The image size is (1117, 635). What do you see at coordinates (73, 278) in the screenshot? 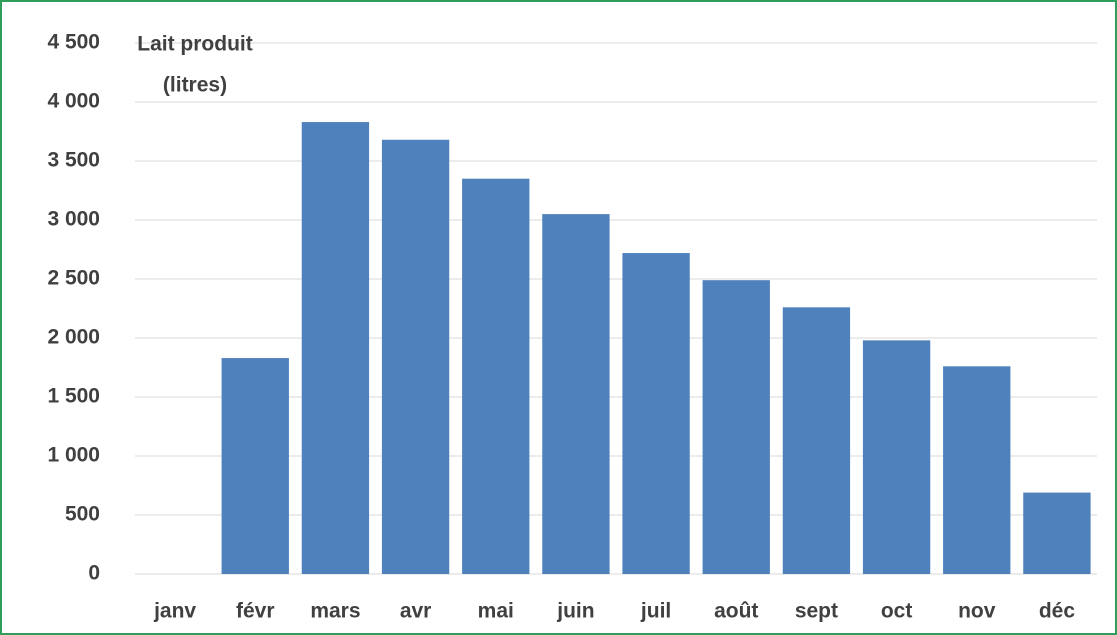
I see `y-tick-label: 2 500` at bounding box center [73, 278].